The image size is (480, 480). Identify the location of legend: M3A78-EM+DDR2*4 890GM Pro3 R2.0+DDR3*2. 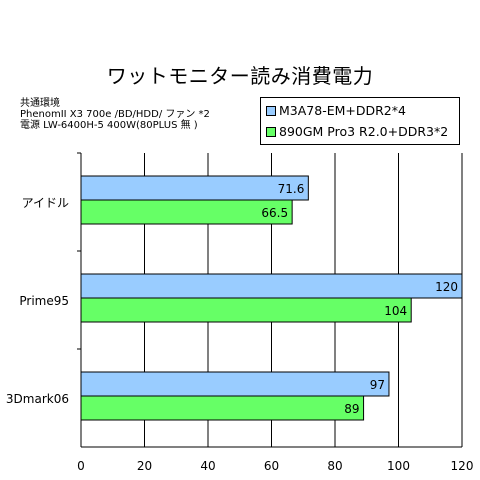
(360, 121).